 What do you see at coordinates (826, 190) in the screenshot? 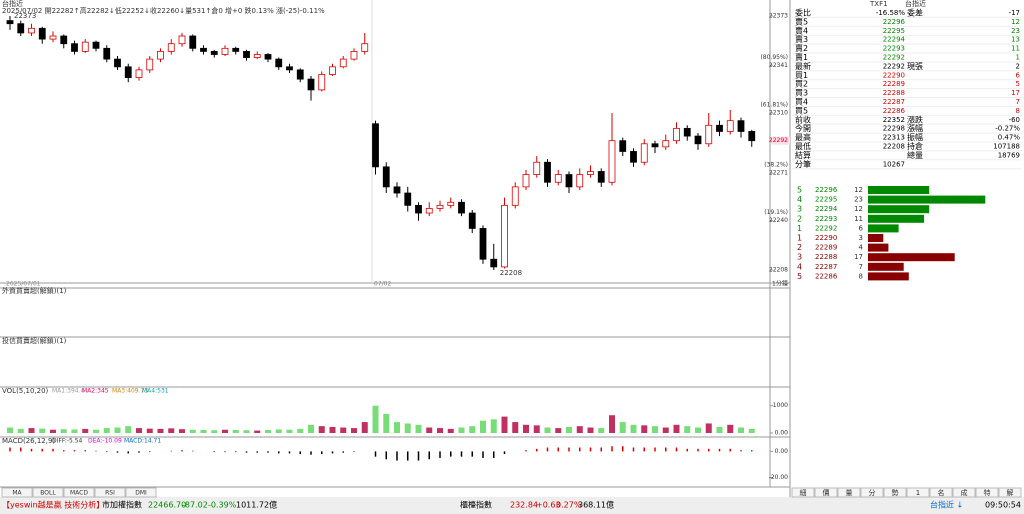
I see `depth-price: 22296` at bounding box center [826, 190].